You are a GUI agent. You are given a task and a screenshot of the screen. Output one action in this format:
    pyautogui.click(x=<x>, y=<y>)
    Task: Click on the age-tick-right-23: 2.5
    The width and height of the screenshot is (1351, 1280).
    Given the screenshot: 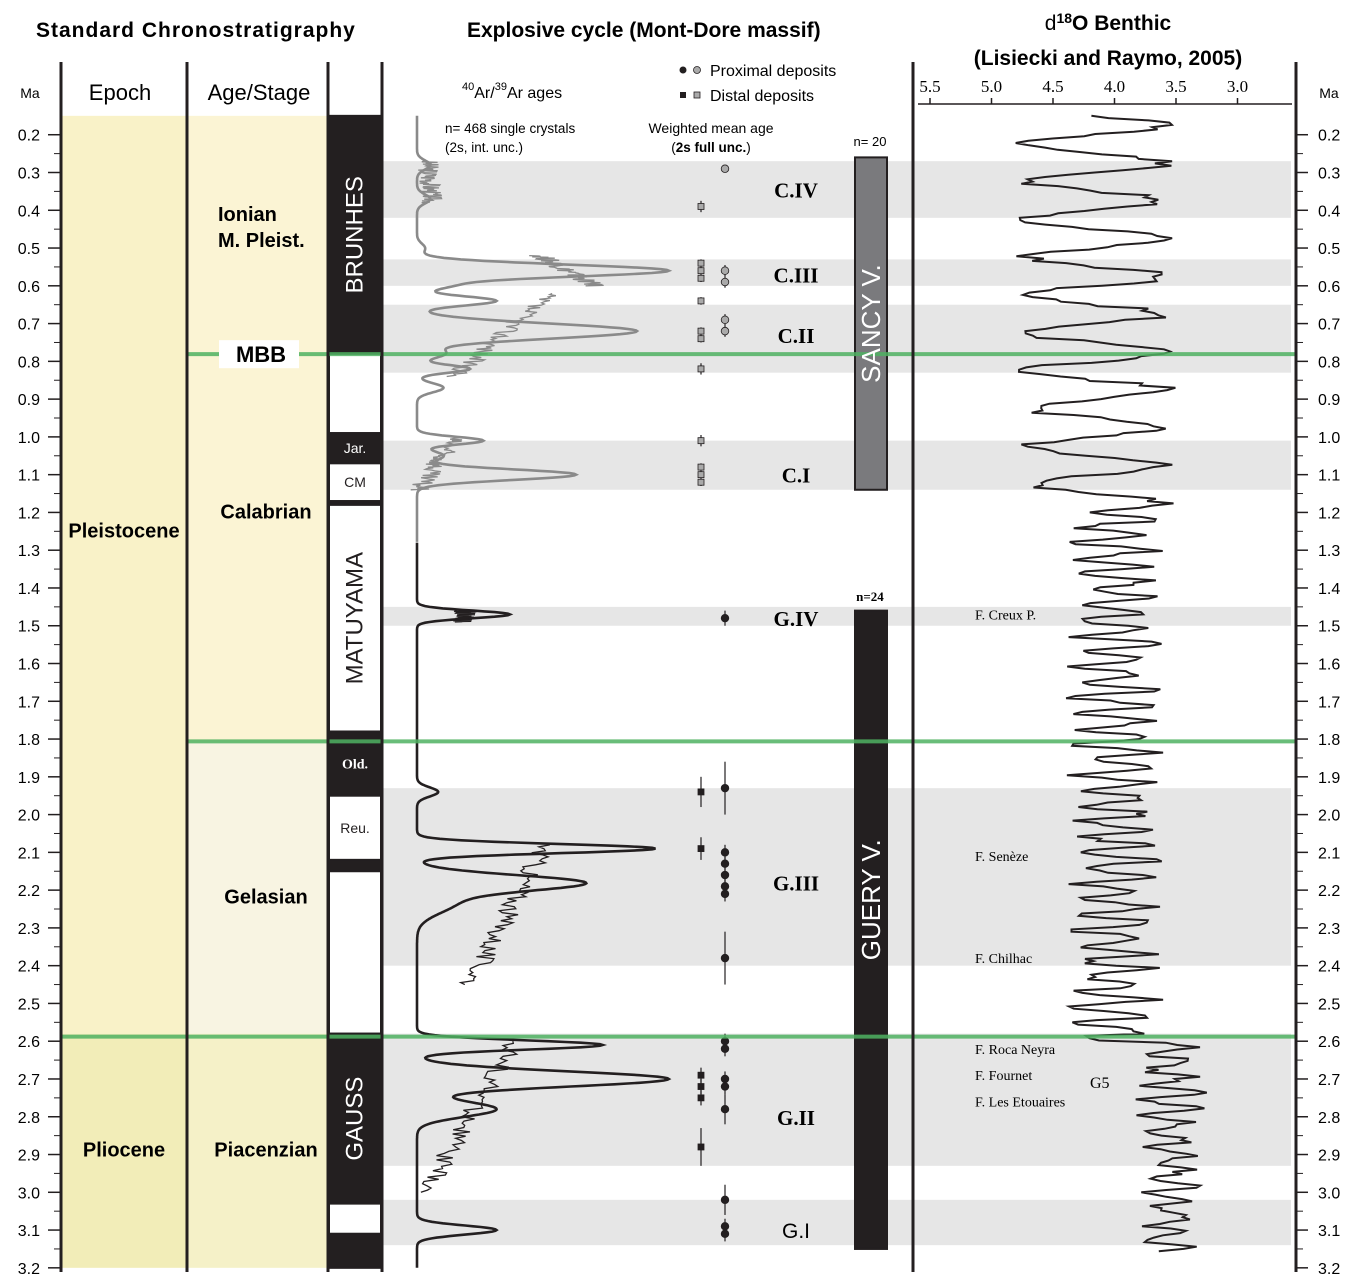 What is the action you would take?
    pyautogui.click(x=1329, y=1004)
    